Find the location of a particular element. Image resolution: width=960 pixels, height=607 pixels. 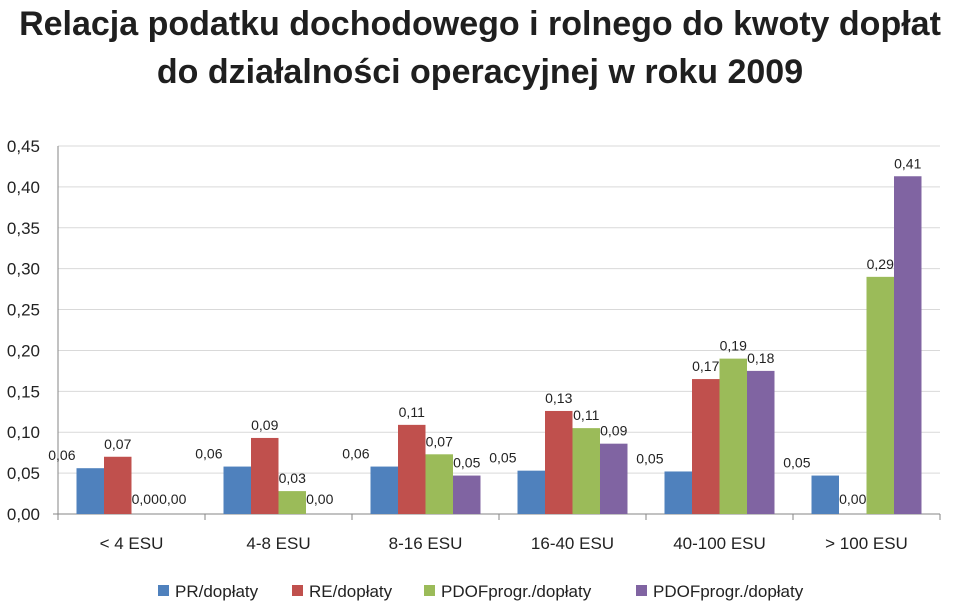

data-label: 0,29 is located at coordinates (880, 264).